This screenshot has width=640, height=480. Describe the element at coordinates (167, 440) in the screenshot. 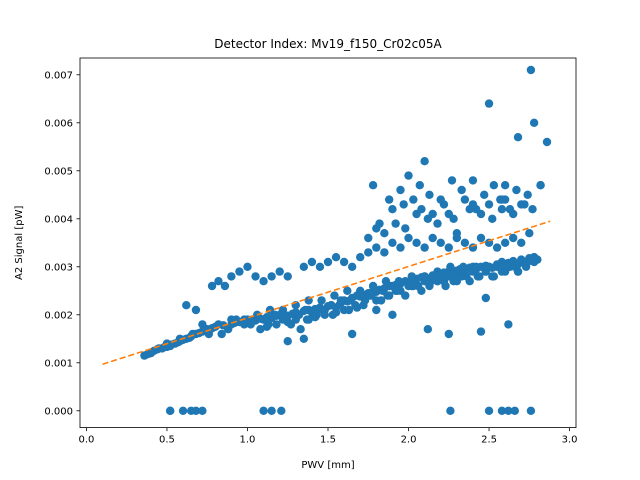

I see `x-tick-label: 0.5` at that location.